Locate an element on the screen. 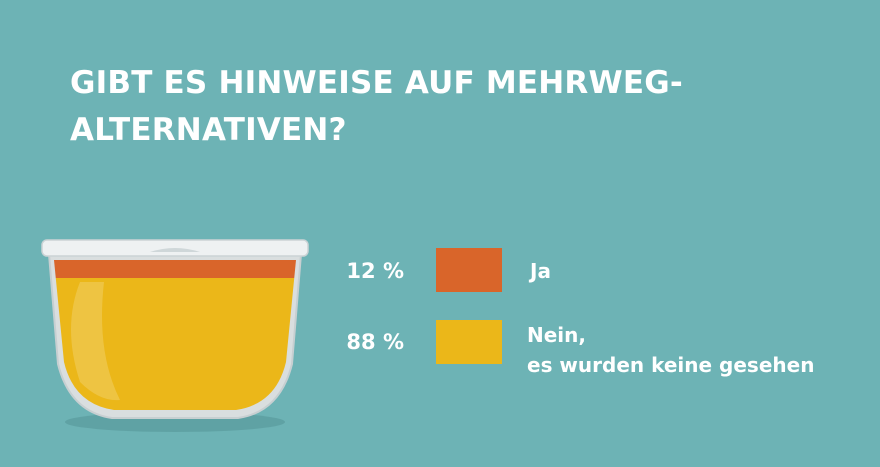 Image resolution: width=880 pixels, height=467 pixels. title-line-2: ALTERNATIVEN? is located at coordinates (208, 130).